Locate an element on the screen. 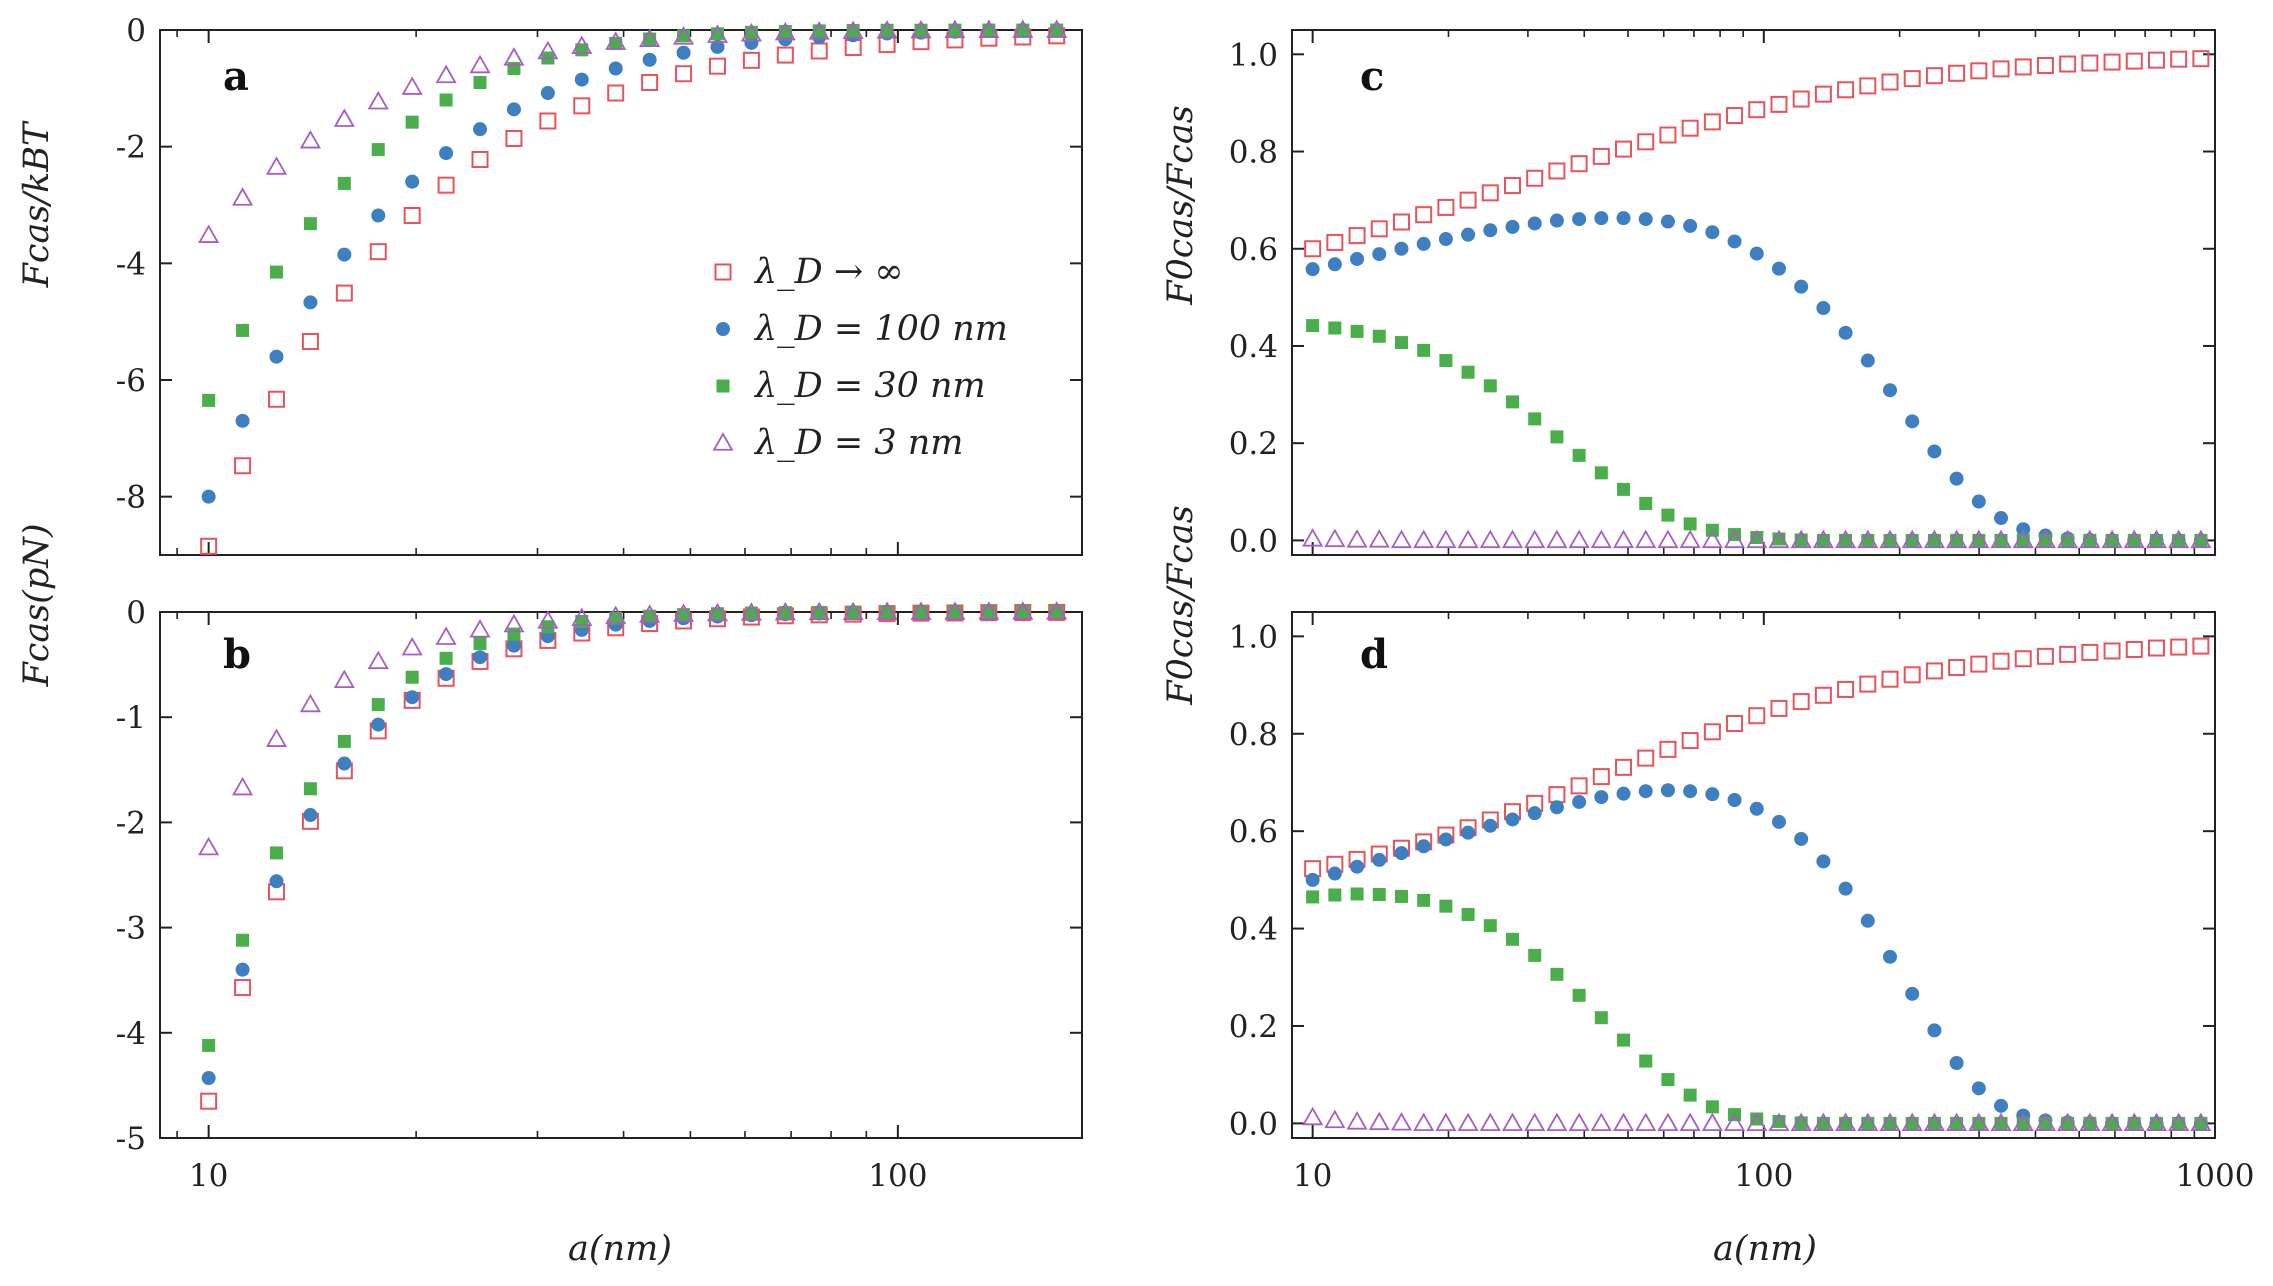 This screenshot has width=2273, height=1286. ytick-label: -8 is located at coordinates (131, 498).